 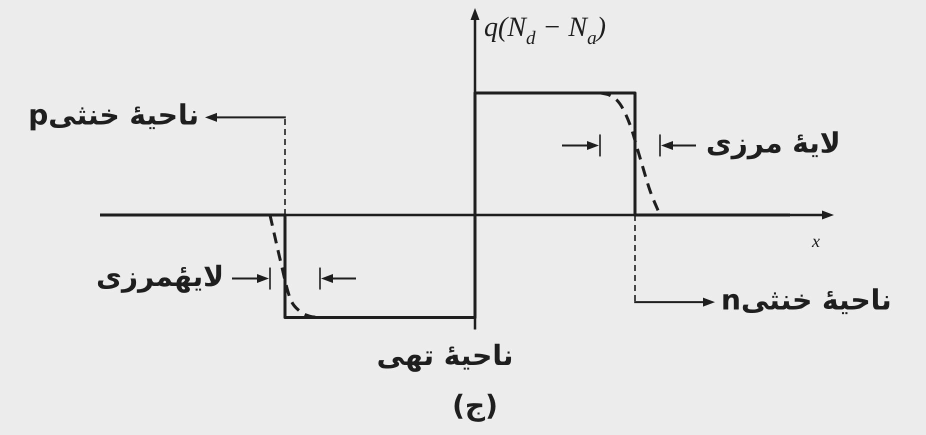 I want to click on x-axis-title: x, so click(x=815, y=241).